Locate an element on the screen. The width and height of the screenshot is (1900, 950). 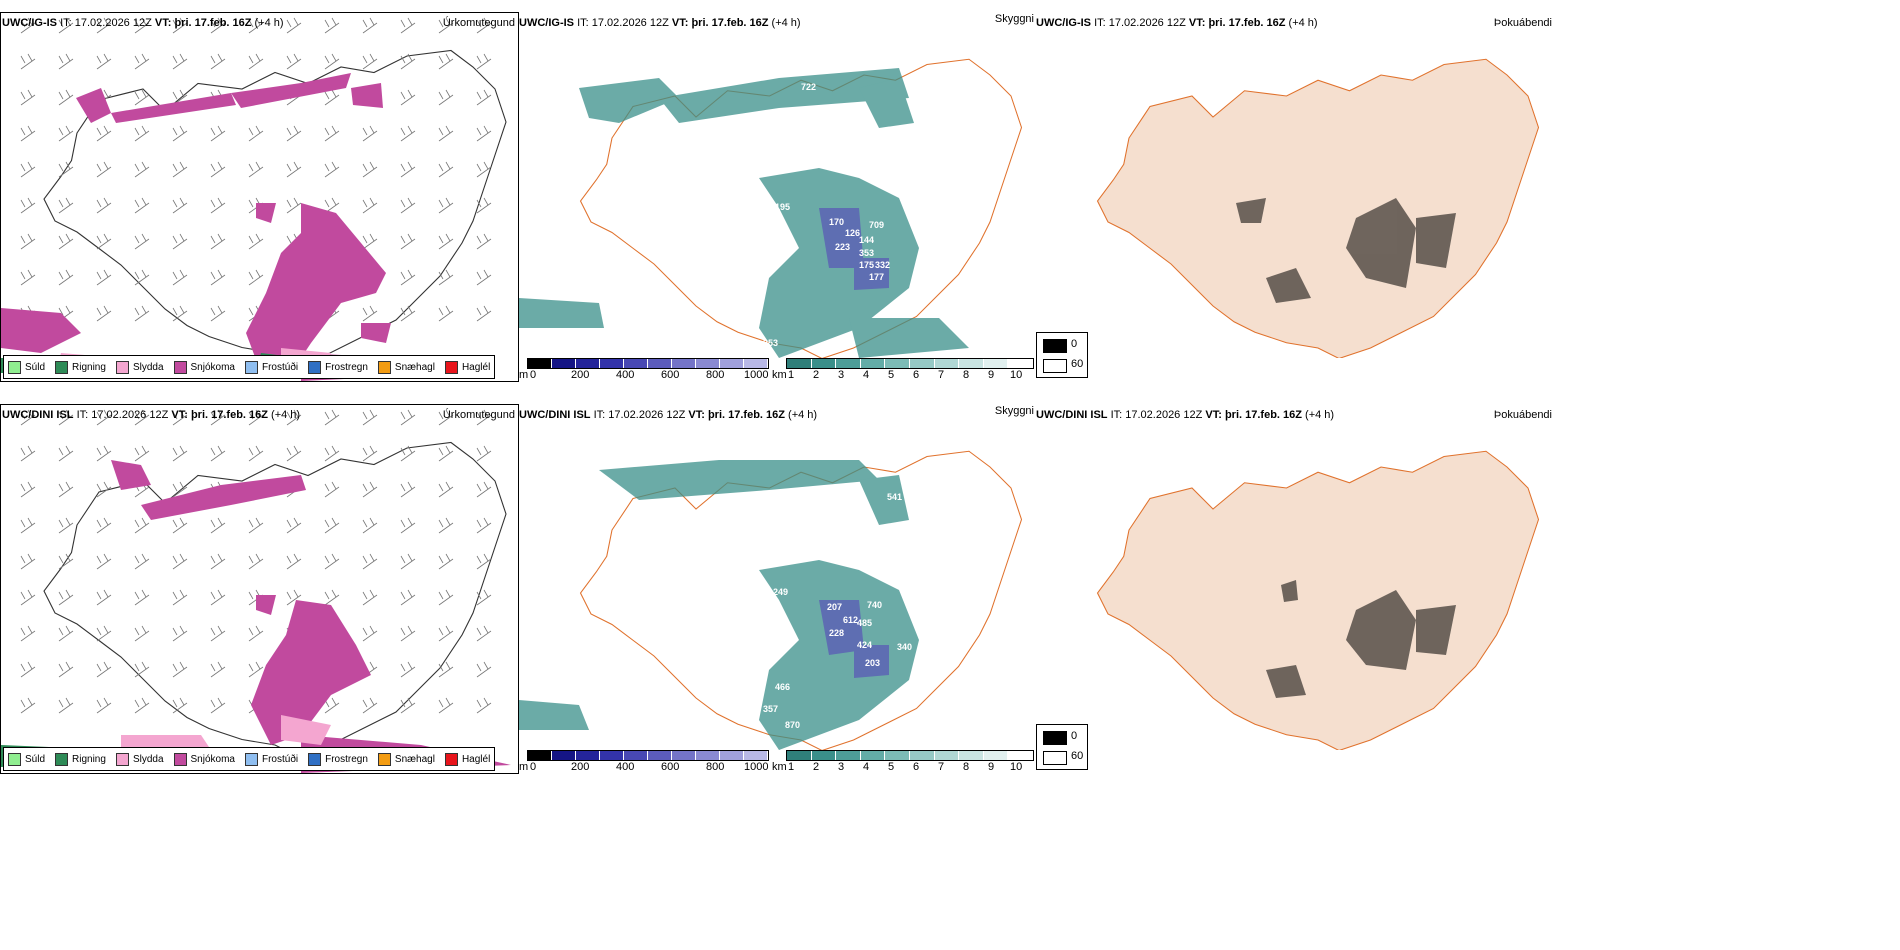
precip-legend-label: Frostregn is located at coordinates (346, 759).